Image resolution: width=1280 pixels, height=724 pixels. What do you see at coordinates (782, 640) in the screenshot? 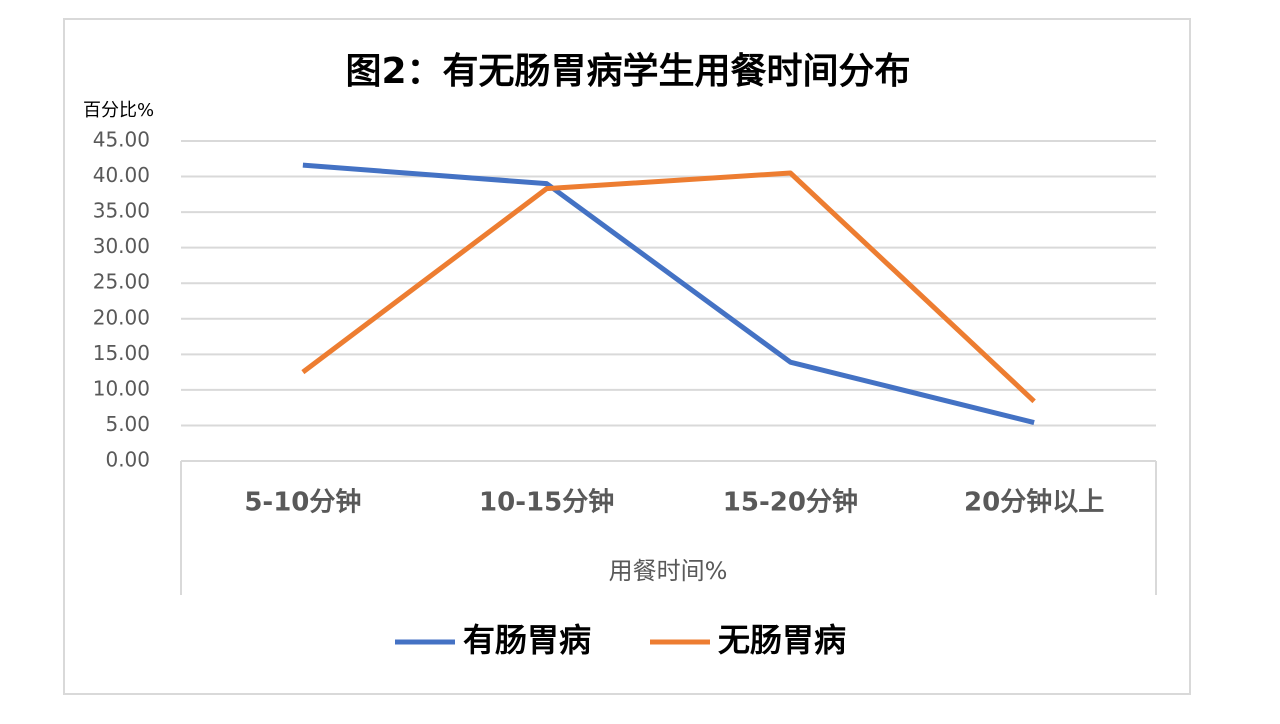
I see `legend-label: 无肠胃病` at bounding box center [782, 640].